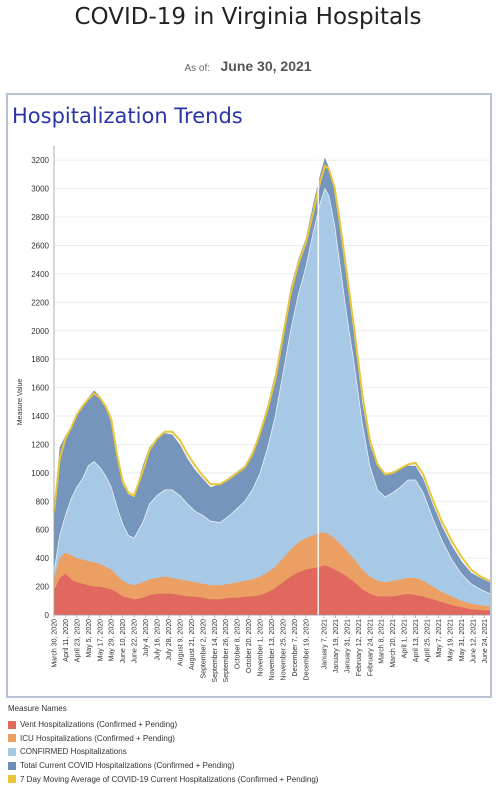 The width and height of the screenshot is (496, 786). I want to click on x-tick-label: November 1, 2020, so click(261, 648).